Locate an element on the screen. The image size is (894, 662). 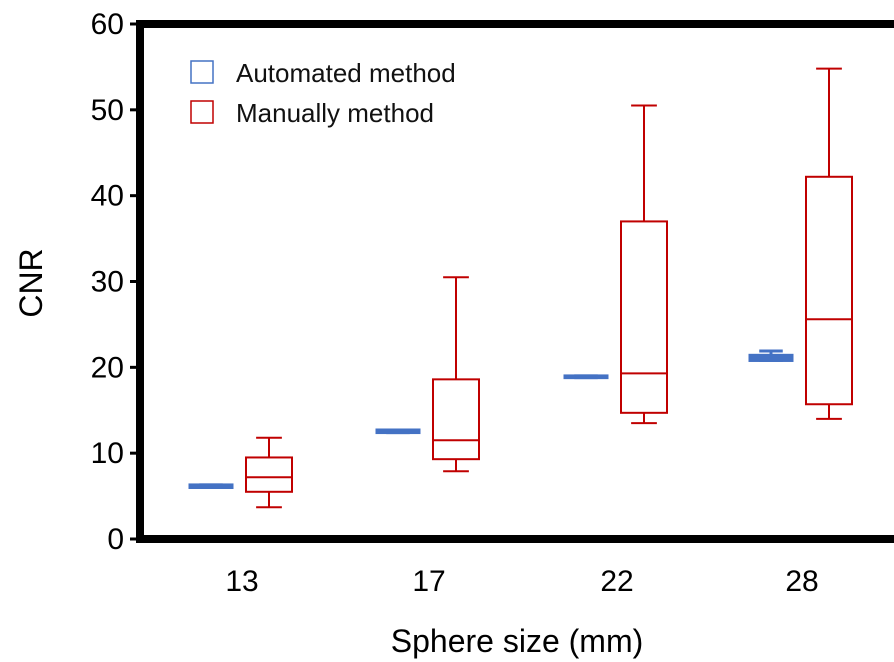
y-tick-label: 60 is located at coordinates (107, 24).